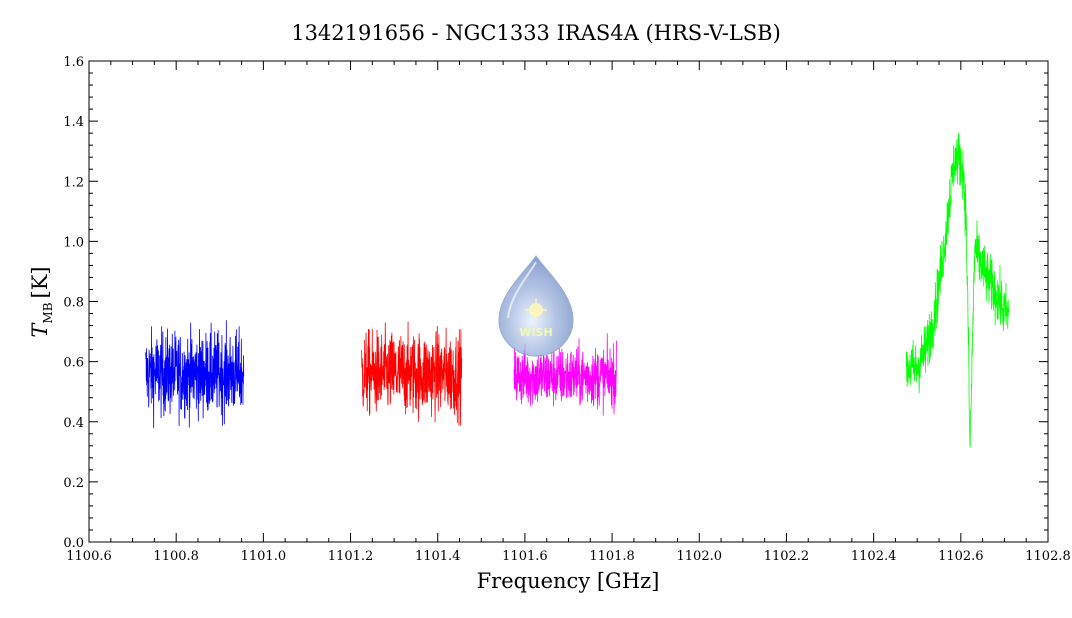 The height and width of the screenshot is (618, 1072). I want to click on x-axis-label: Frequency [GHz], so click(568, 581).